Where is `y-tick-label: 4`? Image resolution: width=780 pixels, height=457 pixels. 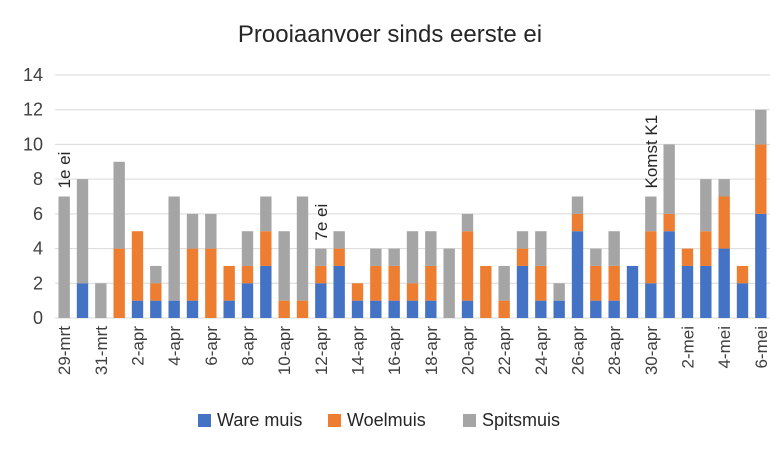 y-tick-label: 4 is located at coordinates (38, 249).